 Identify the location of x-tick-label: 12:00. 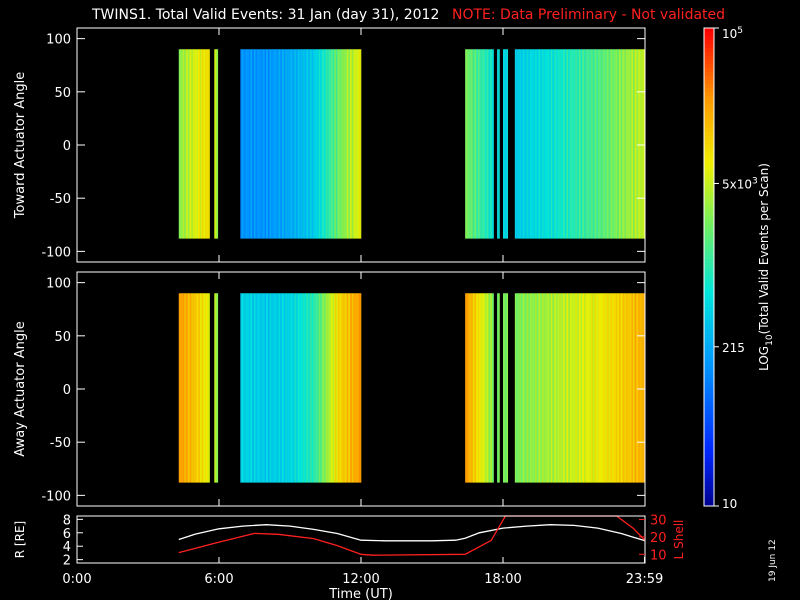
(360, 579).